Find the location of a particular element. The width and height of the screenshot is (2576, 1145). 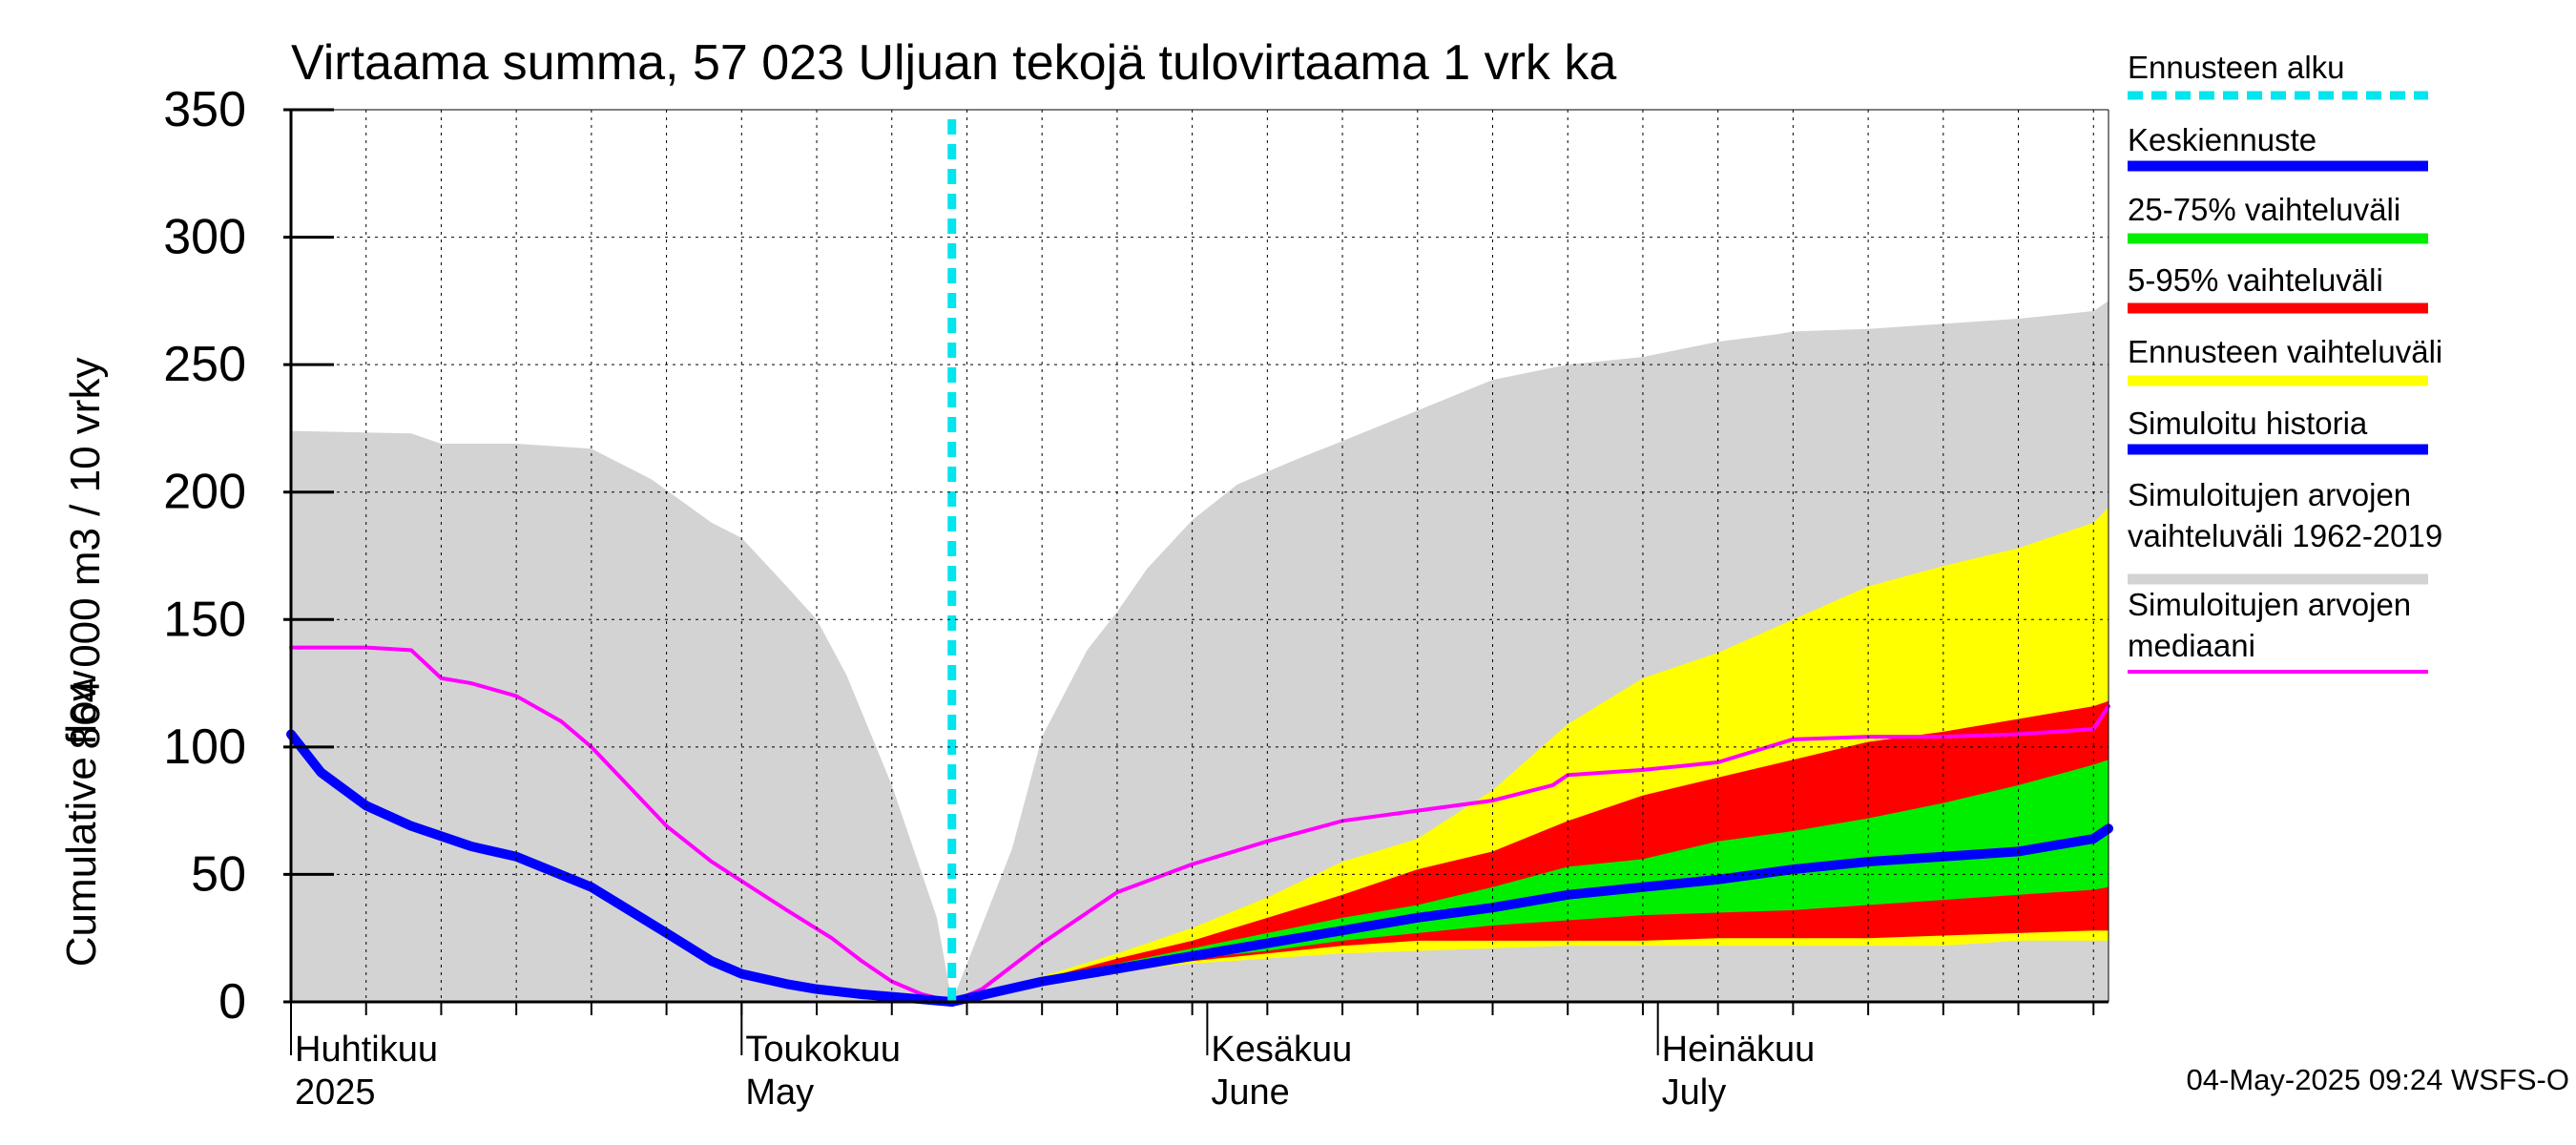

y-tick-label: 150 is located at coordinates (204, 620).